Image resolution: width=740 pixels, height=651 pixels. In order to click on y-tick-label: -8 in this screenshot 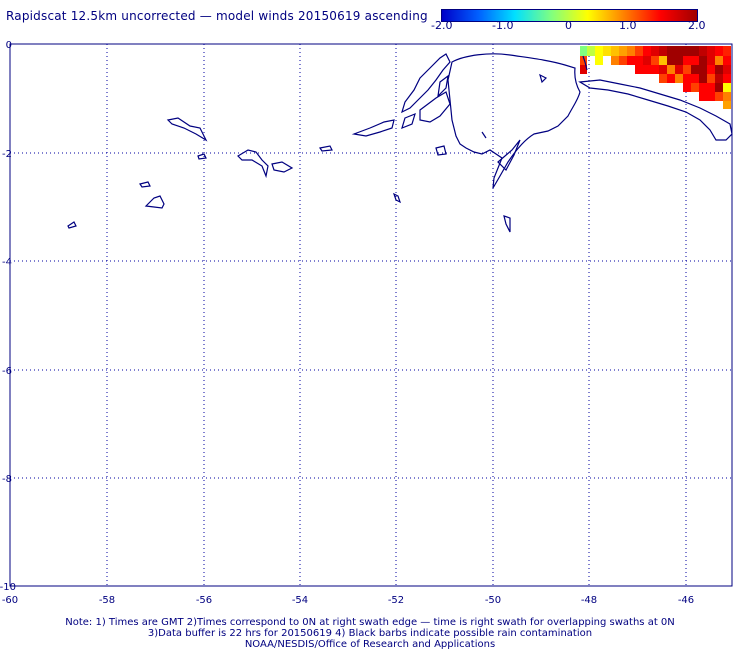, I will do `click(7, 479)`.